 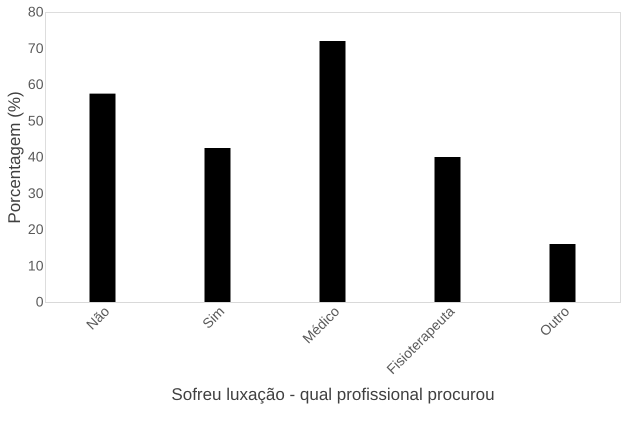 What do you see at coordinates (36, 192) in the screenshot?
I see `y-tick-label: 30` at bounding box center [36, 192].